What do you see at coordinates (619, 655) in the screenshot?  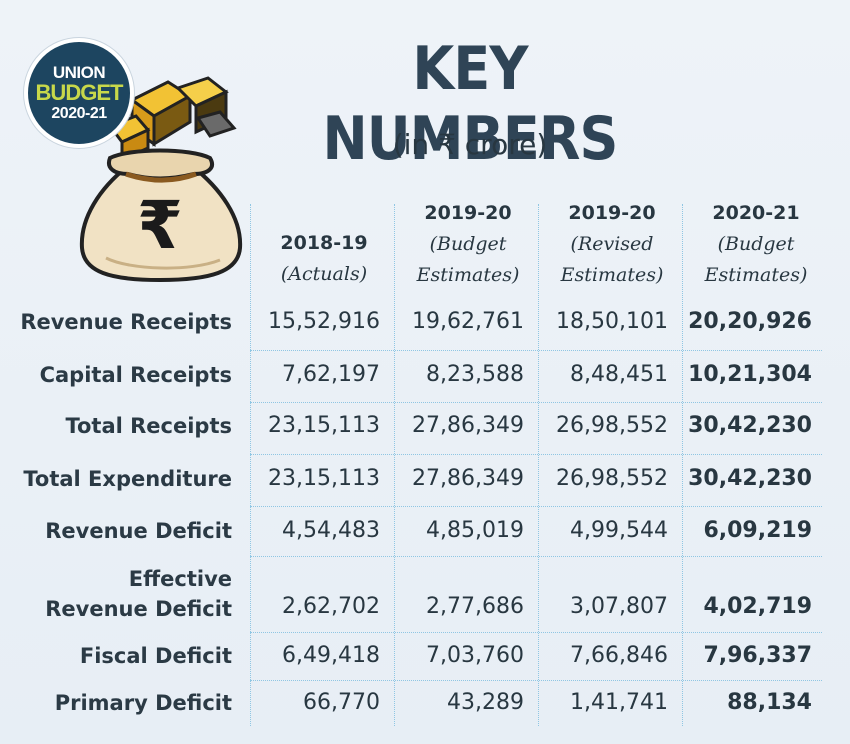 I see `table-cell: 7,66,846` at bounding box center [619, 655].